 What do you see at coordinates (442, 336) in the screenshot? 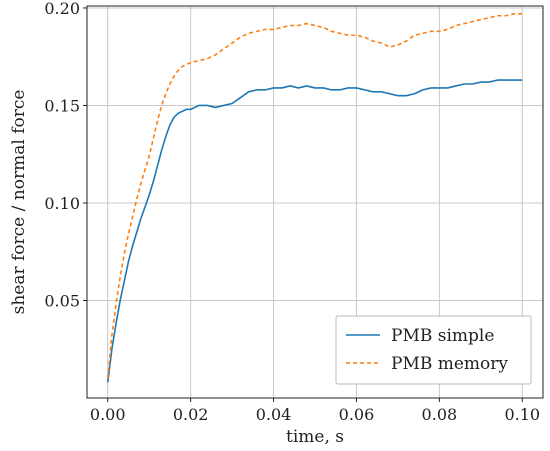
I see `legend-entry-label: PMB simple` at bounding box center [442, 336].